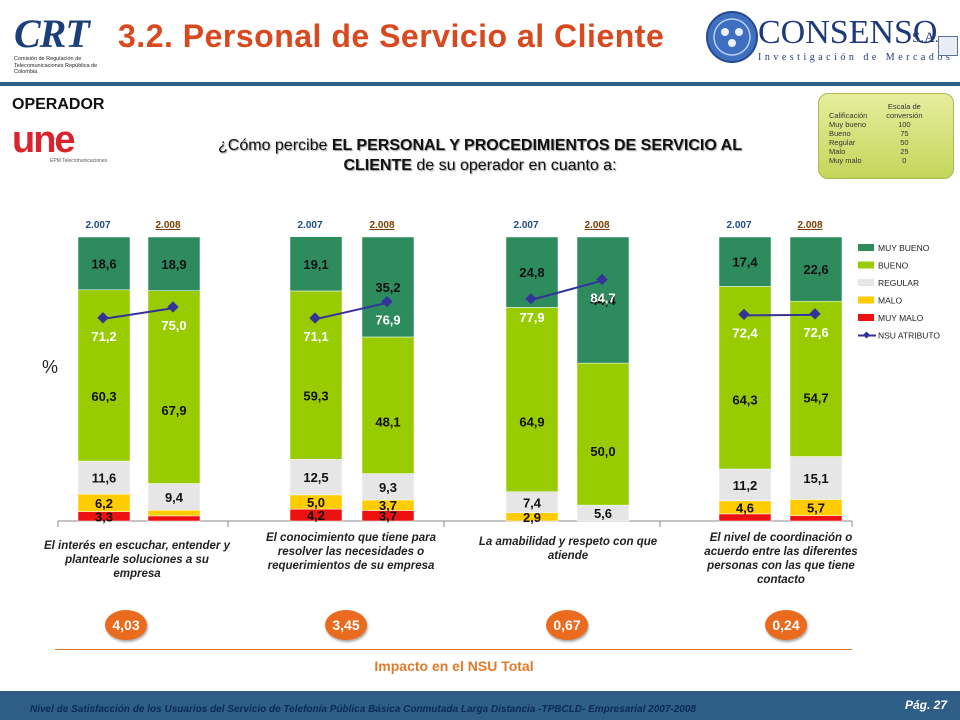  I want to click on data-label-bueno: 64,3, so click(744, 400).